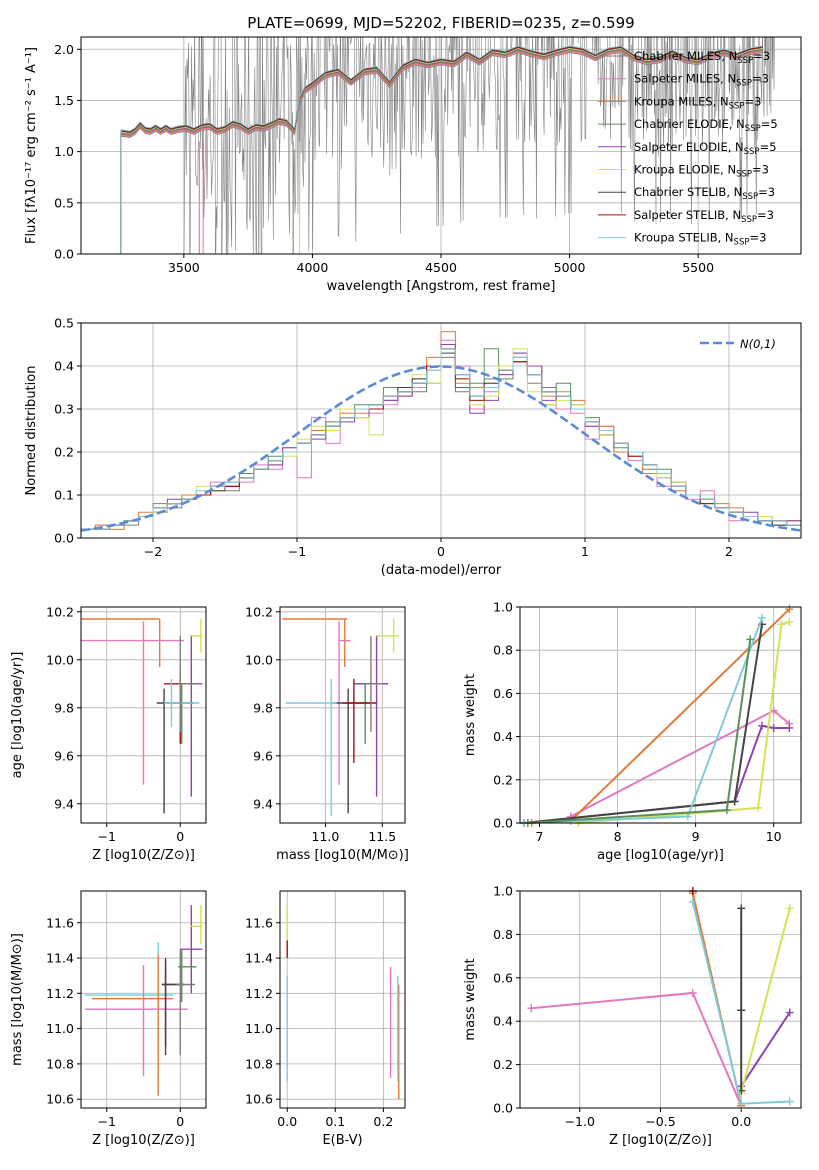  Describe the element at coordinates (687, 215) in the screenshot. I see `legend-entry-main: Salpeter STELIB, N` at that location.